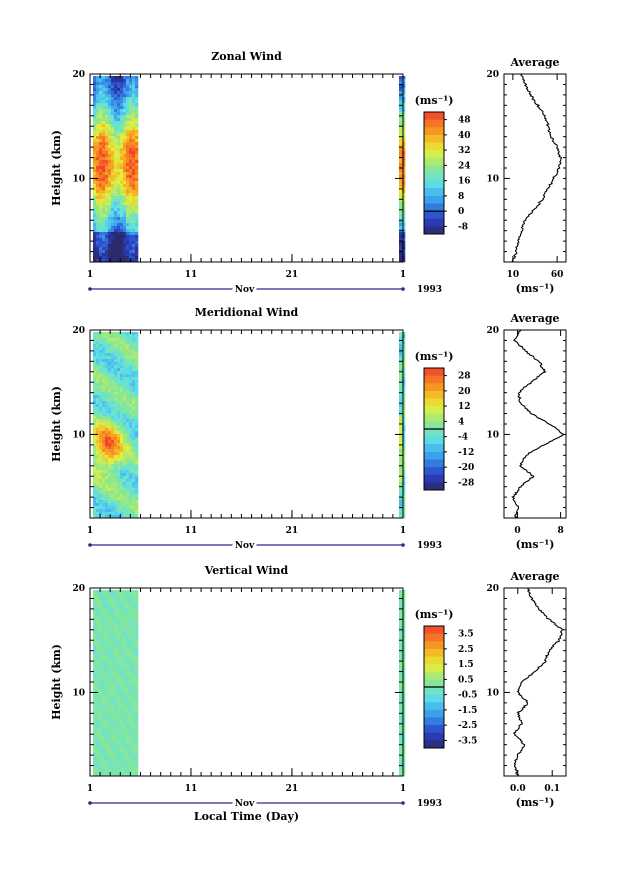 This screenshot has width=618, height=876. Describe the element at coordinates (246, 816) in the screenshot. I see `x-axis-label: Local Time (Day)` at that location.